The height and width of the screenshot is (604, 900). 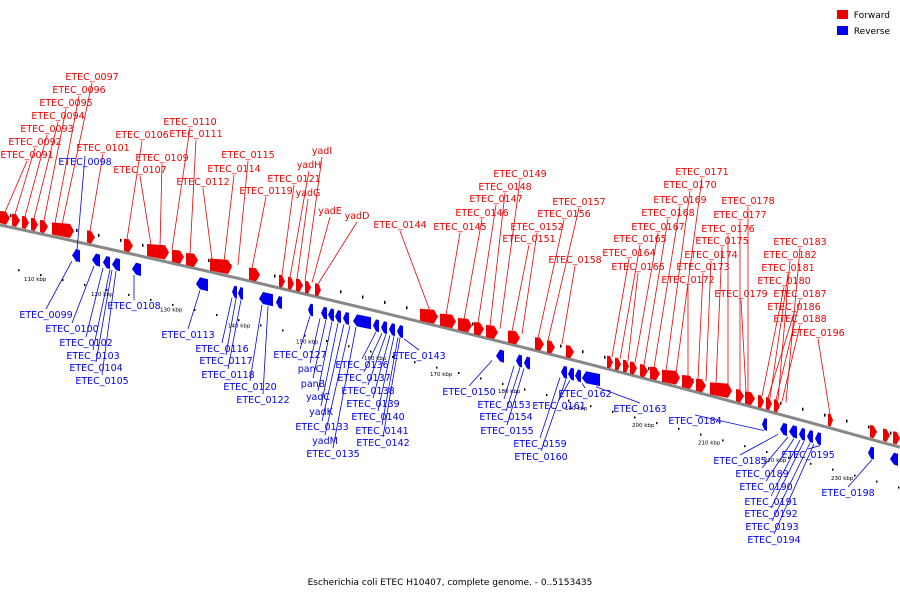 What do you see at coordinates (574, 260) in the screenshot?
I see `gene-label: ETEC_0158` at bounding box center [574, 260].